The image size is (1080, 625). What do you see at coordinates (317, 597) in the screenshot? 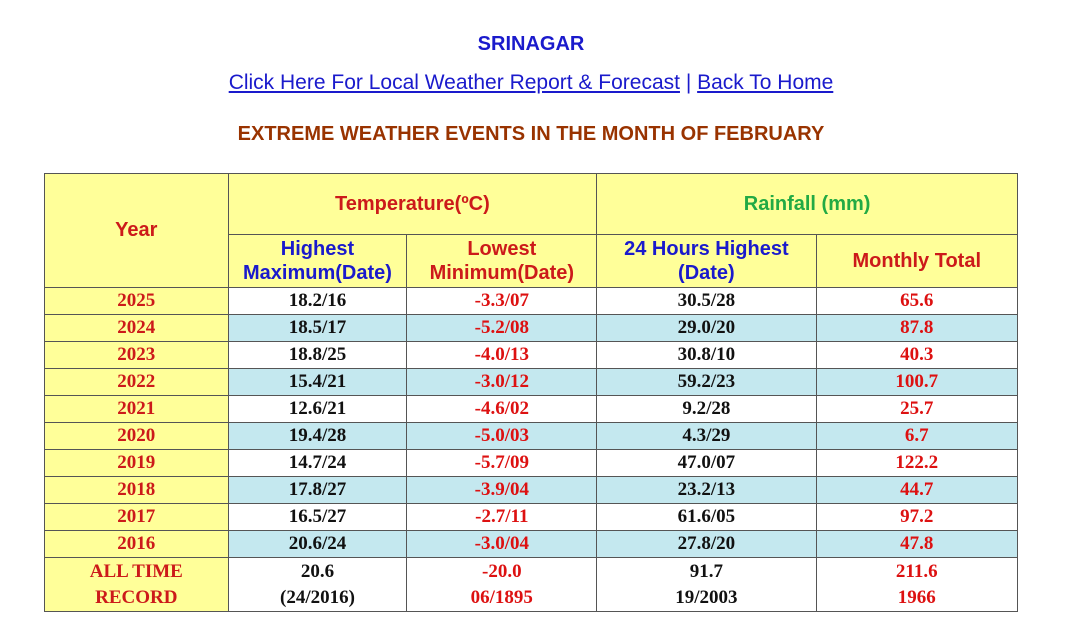
I see `record-max-date: (24/2016)` at bounding box center [317, 597].